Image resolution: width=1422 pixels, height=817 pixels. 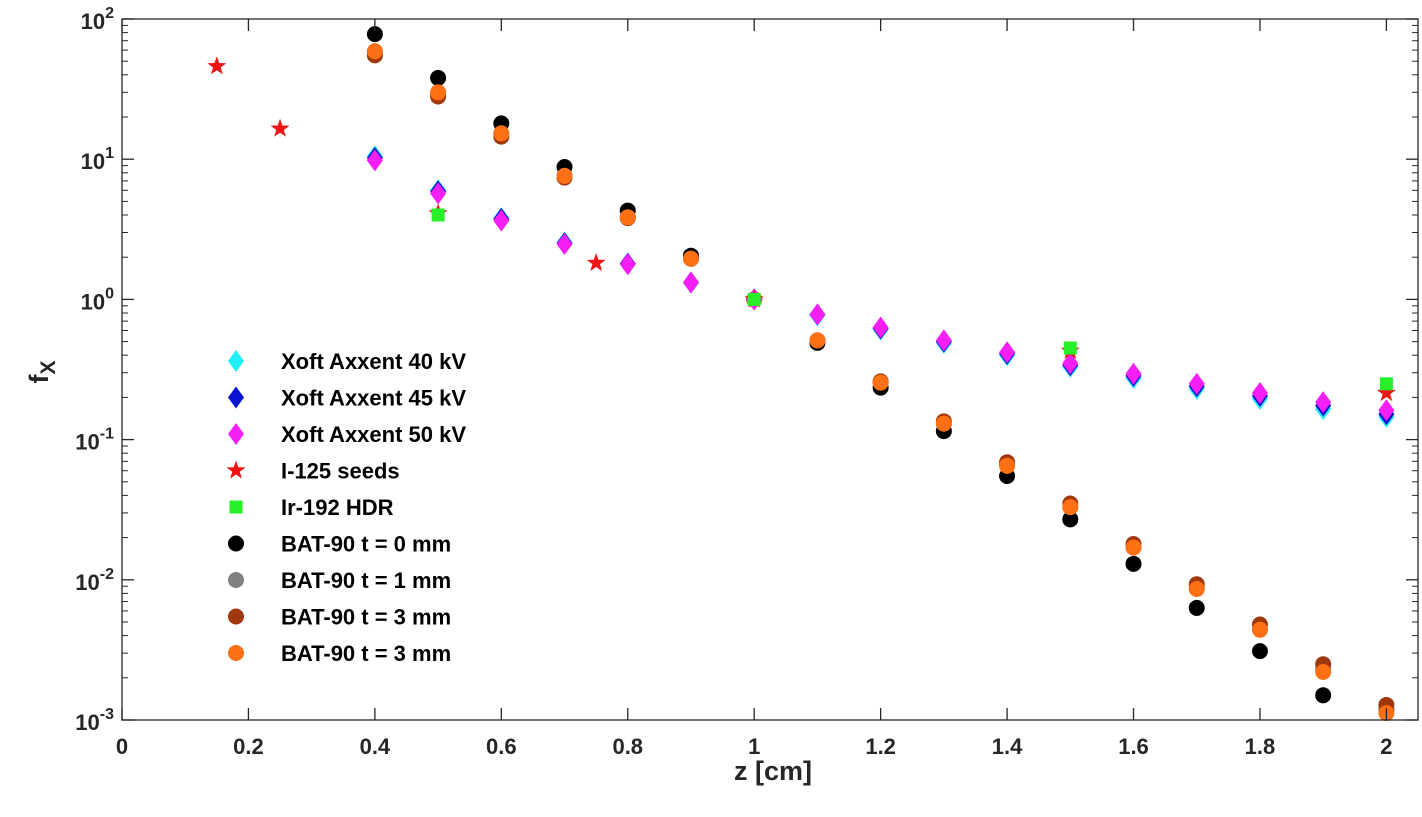 I want to click on legend-entry-ir-192-hdr-8: Ir-192 HDR, so click(x=311, y=507).